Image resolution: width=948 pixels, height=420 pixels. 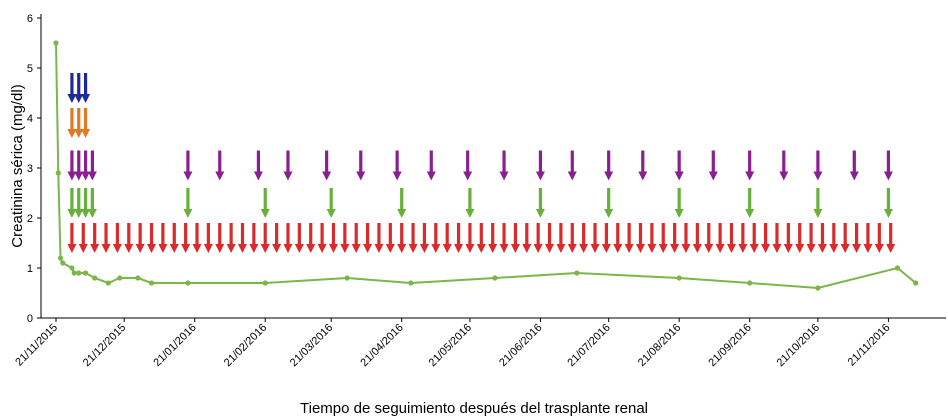 What do you see at coordinates (30, 319) in the screenshot?
I see `y-tick-label: 0` at bounding box center [30, 319].